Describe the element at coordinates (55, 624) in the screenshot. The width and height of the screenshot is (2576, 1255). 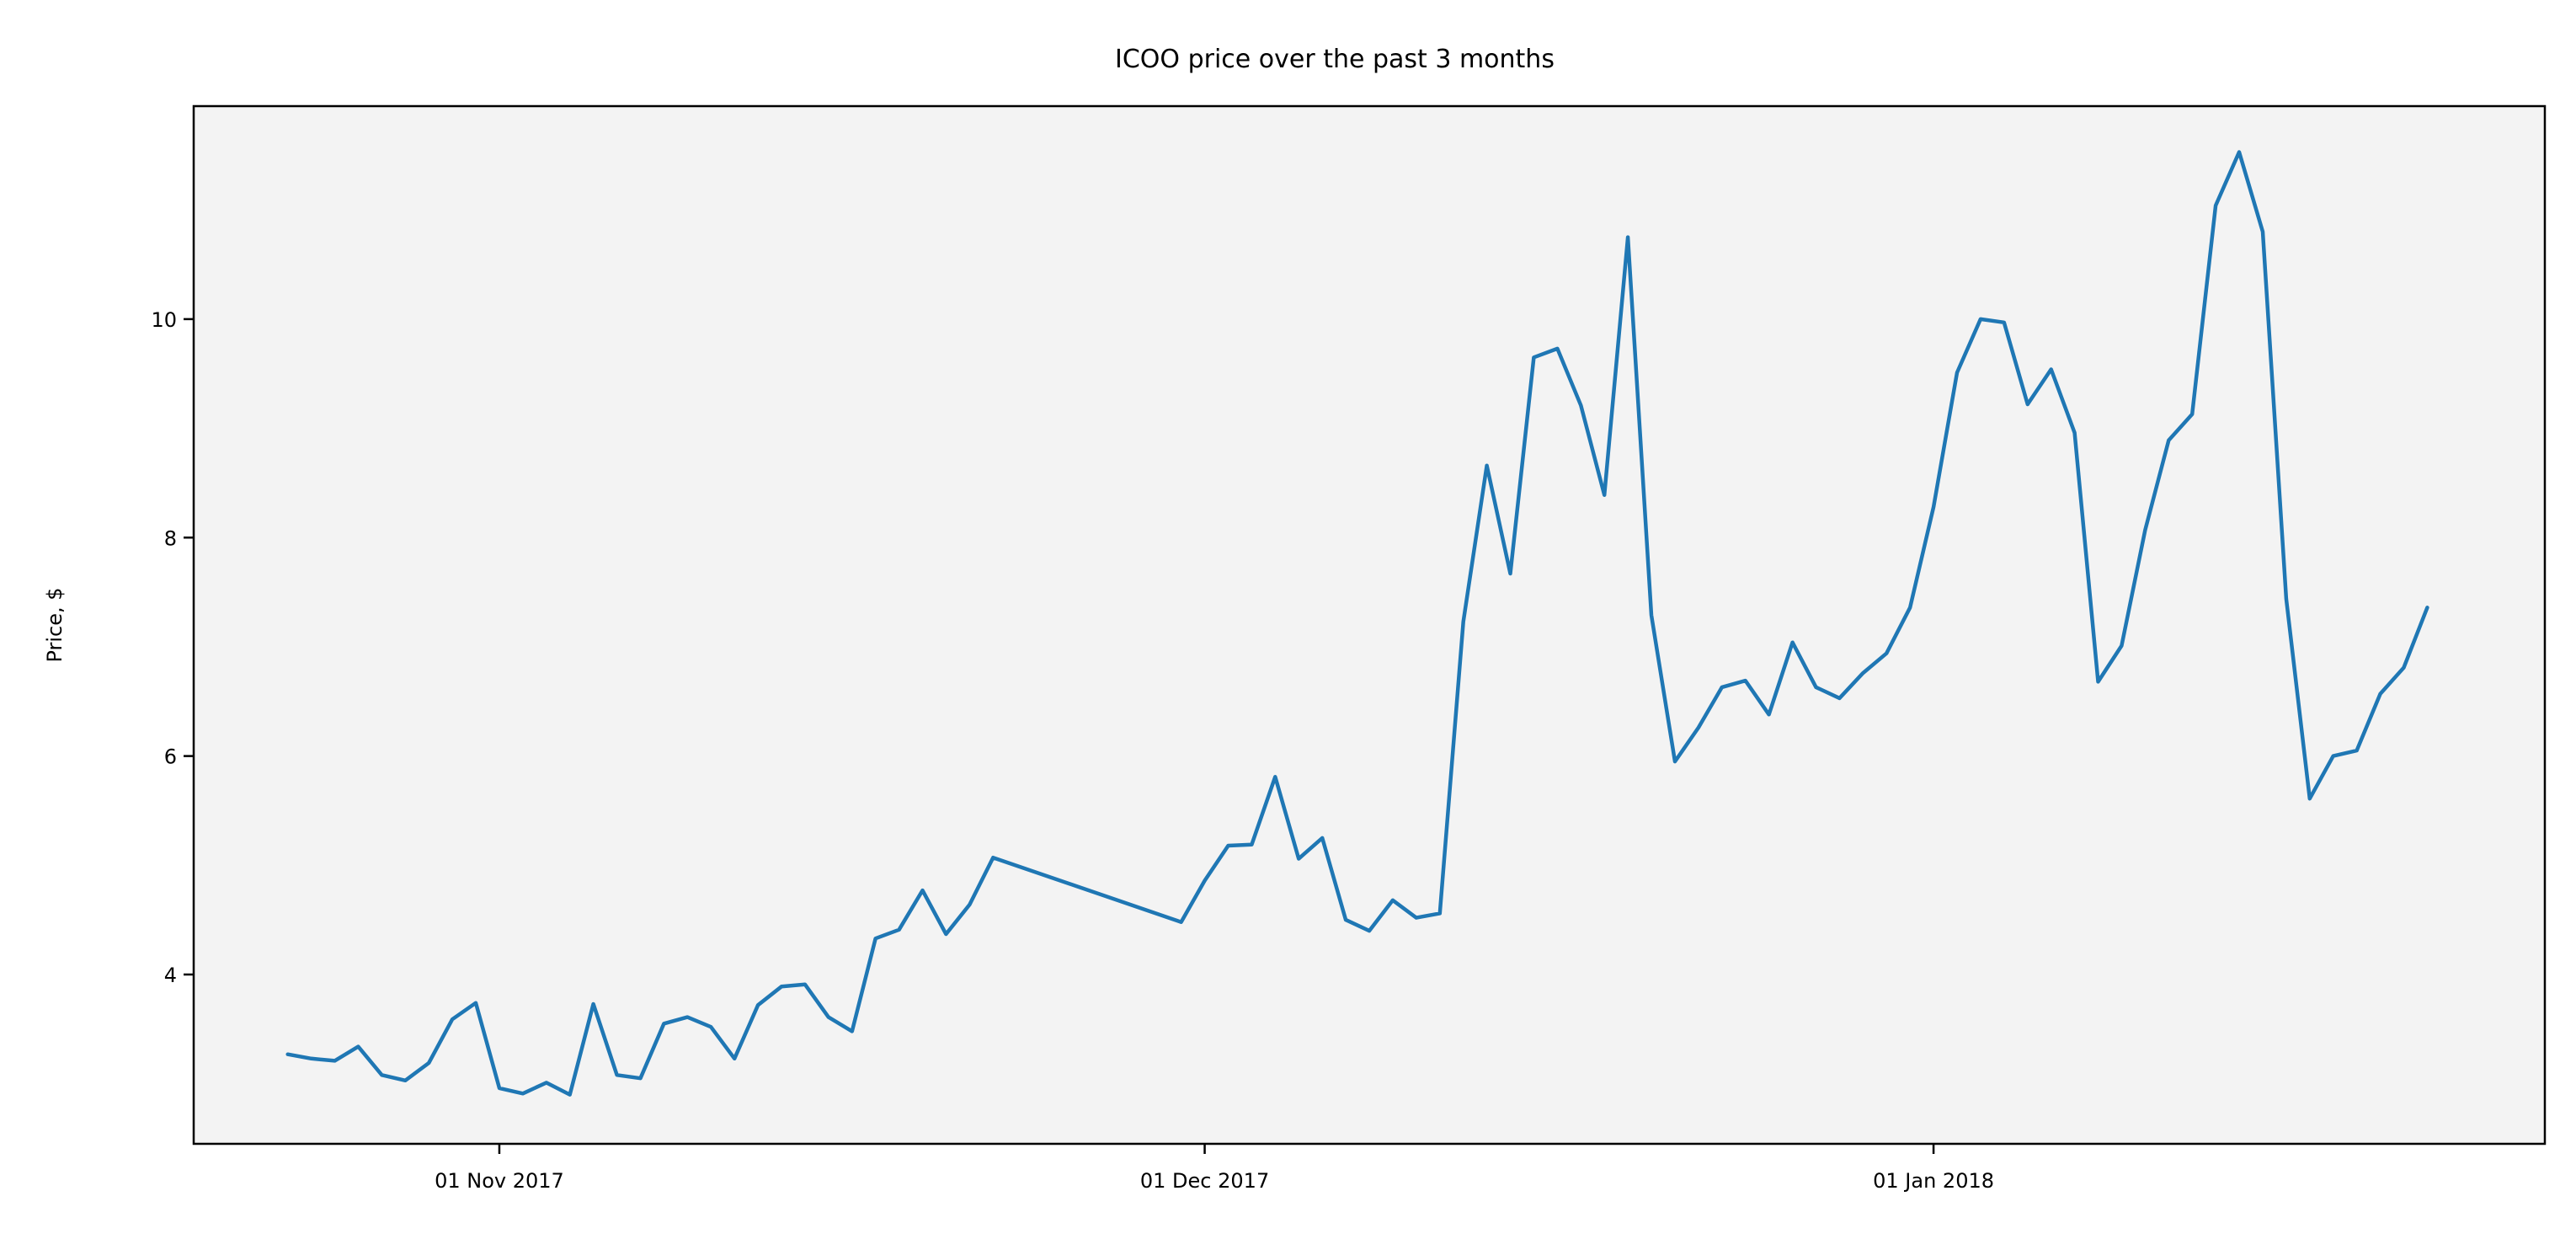
I see `y-axis-label: Price, $` at that location.